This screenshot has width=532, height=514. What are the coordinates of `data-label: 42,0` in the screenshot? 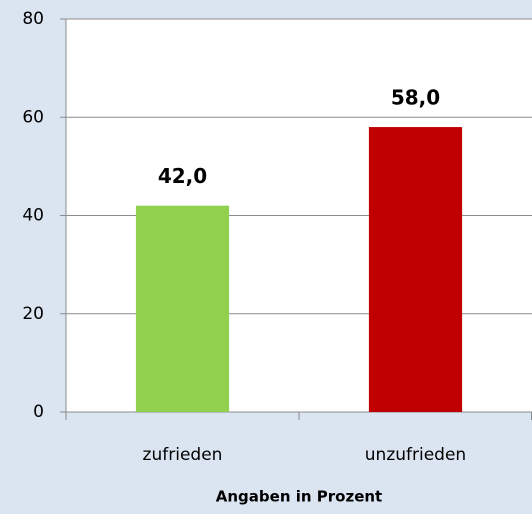 It's located at (182, 176).